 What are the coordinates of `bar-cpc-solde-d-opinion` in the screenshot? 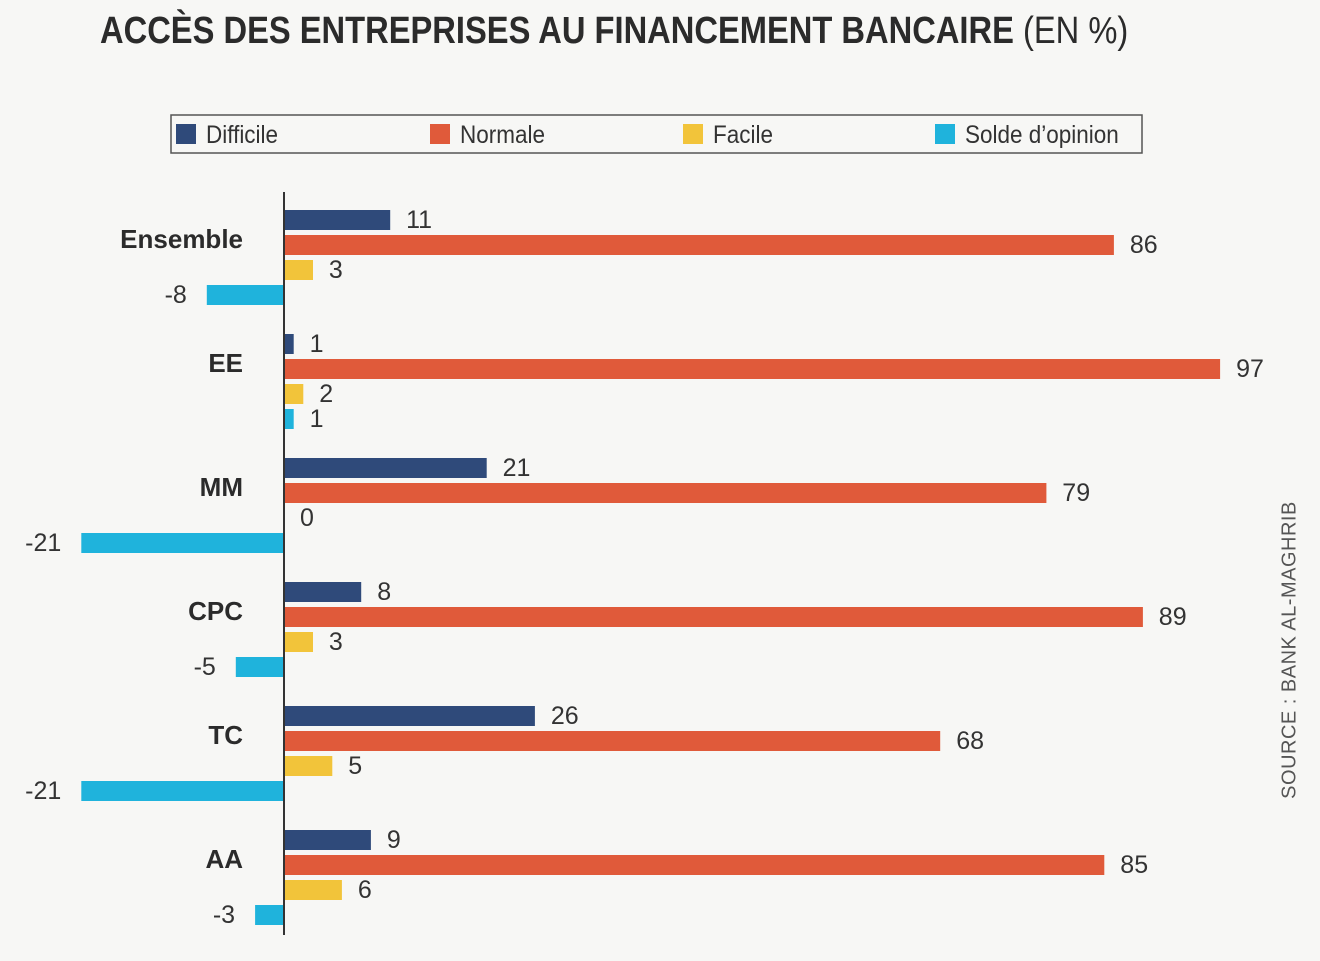 It's located at (260, 667).